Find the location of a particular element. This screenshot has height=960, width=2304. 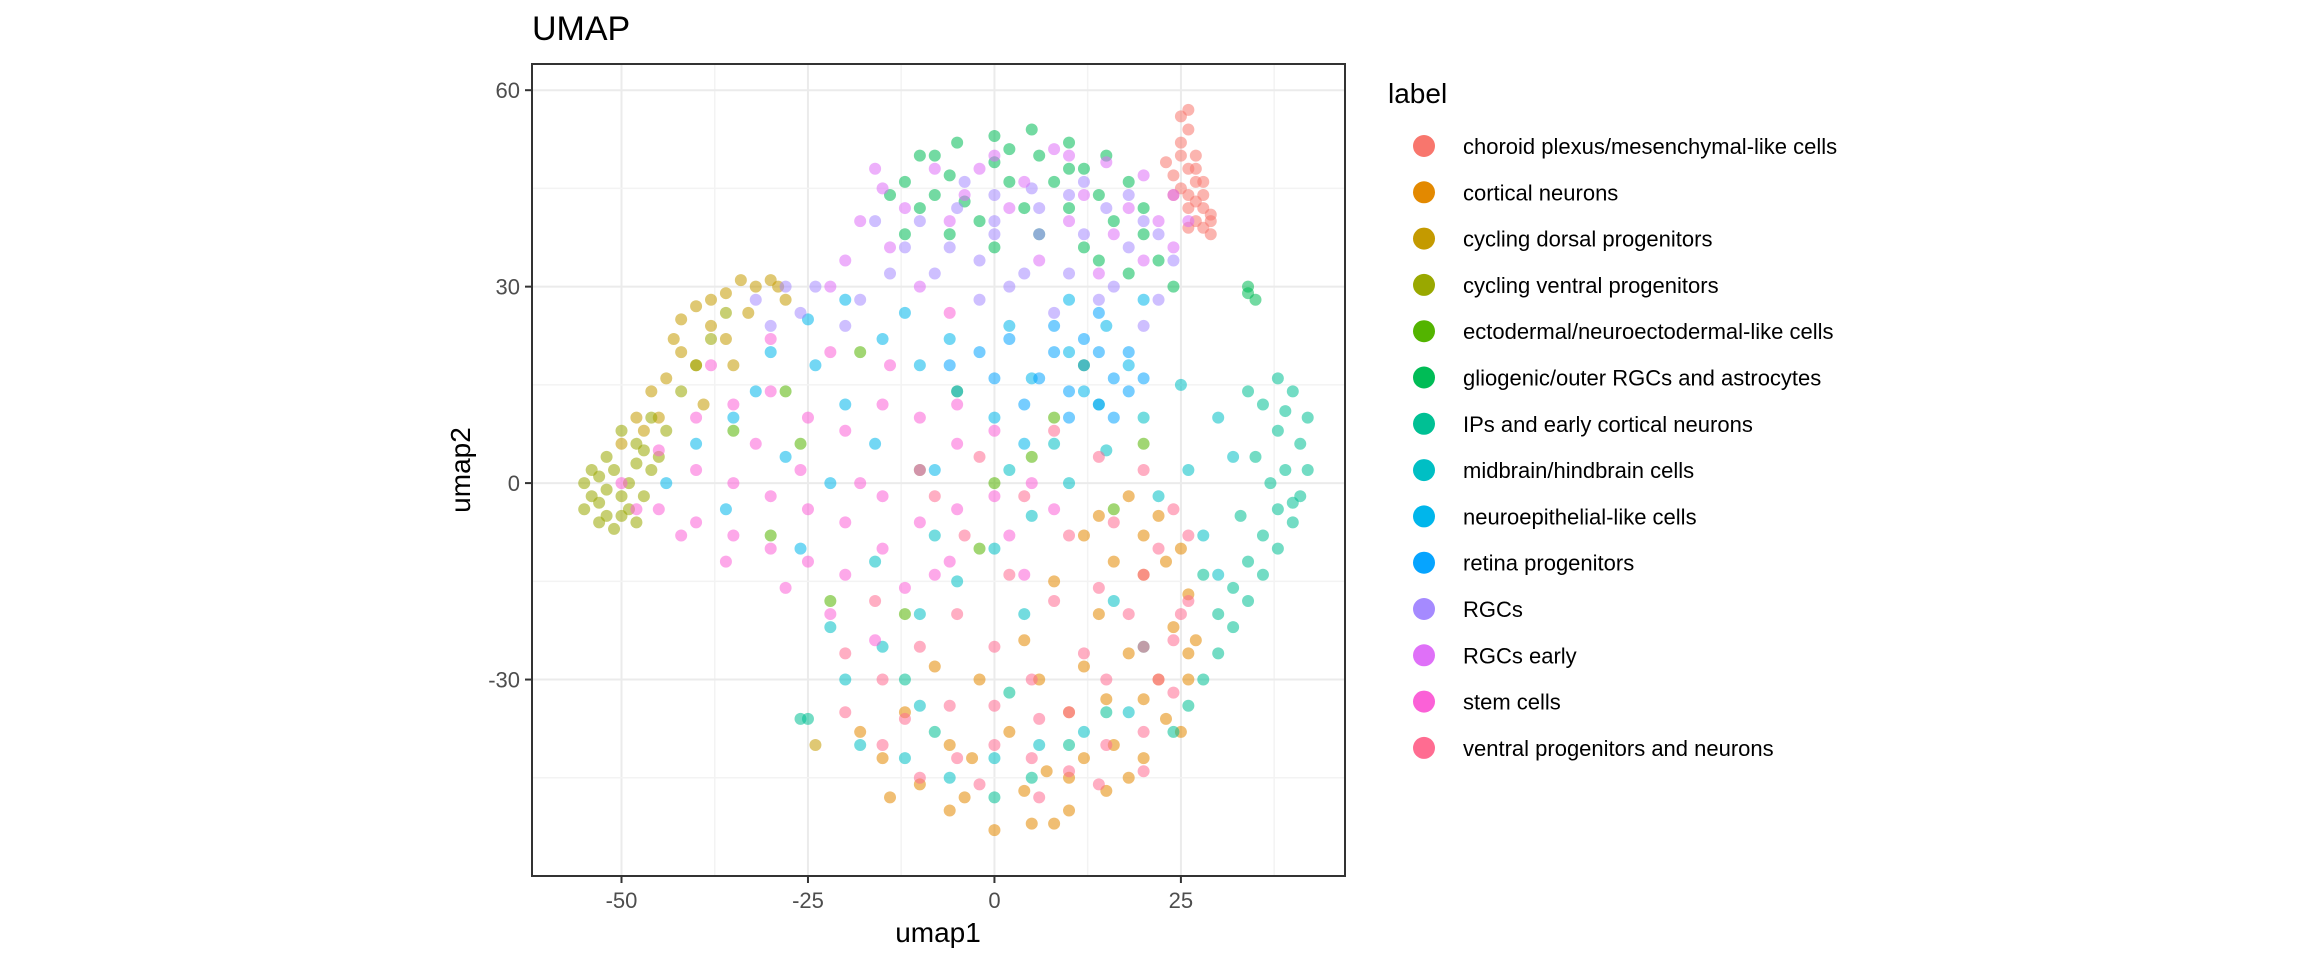

y-tick-label: 30 is located at coordinates (508, 287).